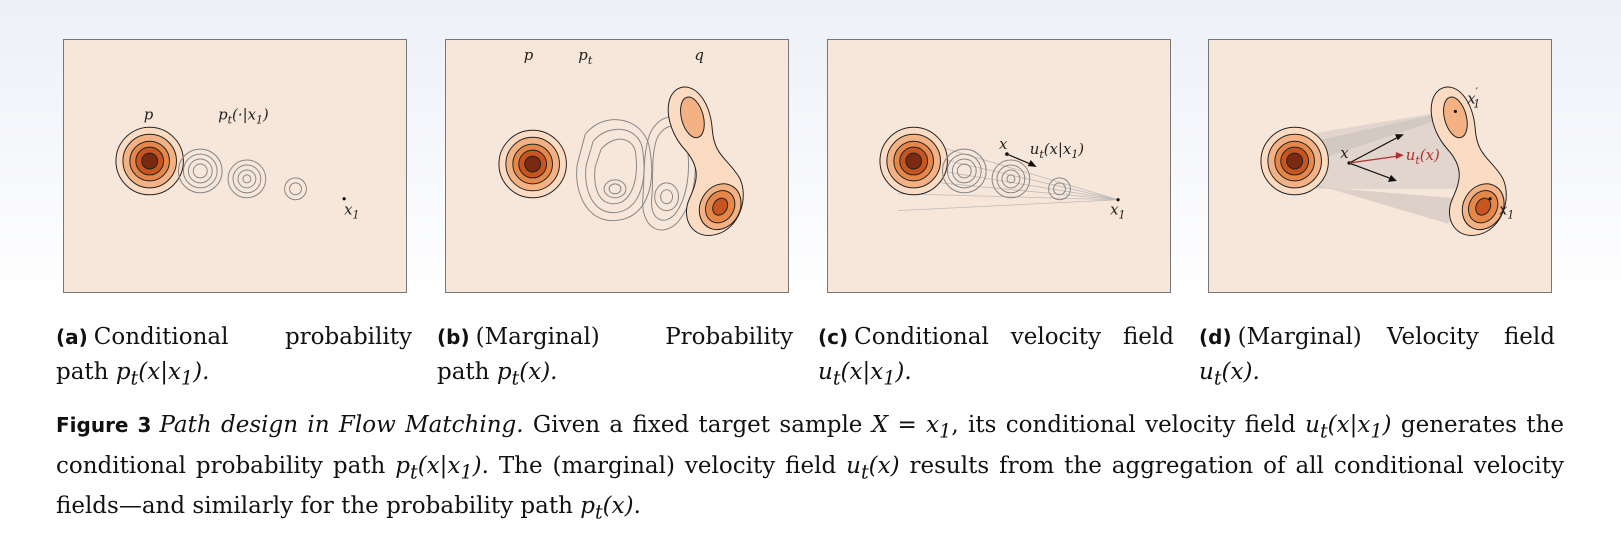 This screenshot has height=554, width=1621. What do you see at coordinates (162, 374) in the screenshot?
I see `subcaption-math: pt(x|x1).` at bounding box center [162, 374].